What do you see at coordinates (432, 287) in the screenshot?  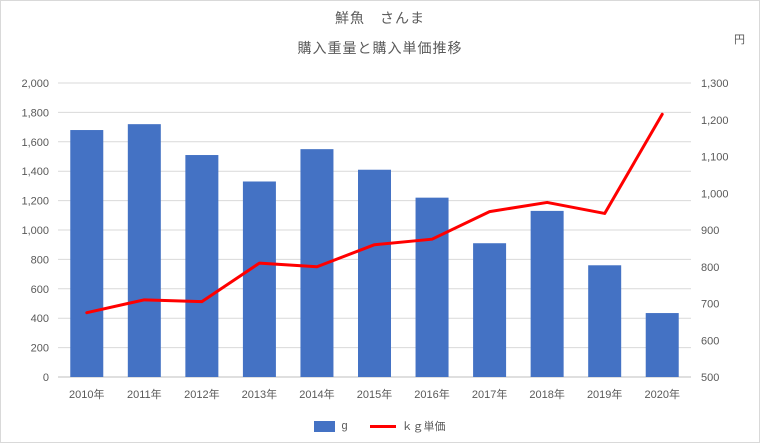 I see `bar-2016年` at bounding box center [432, 287].